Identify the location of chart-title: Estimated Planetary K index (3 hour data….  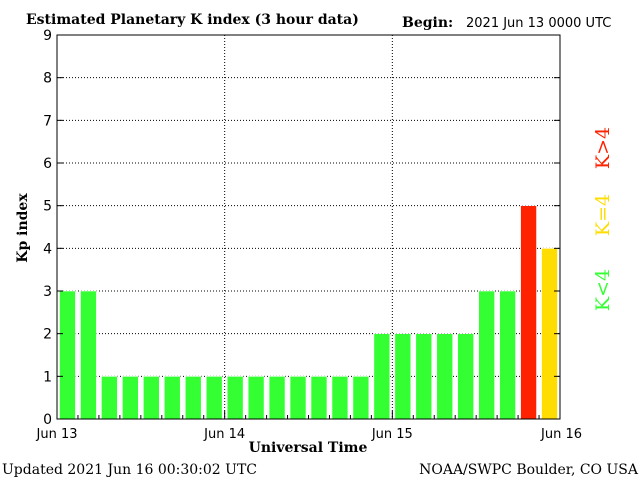
(192, 20).